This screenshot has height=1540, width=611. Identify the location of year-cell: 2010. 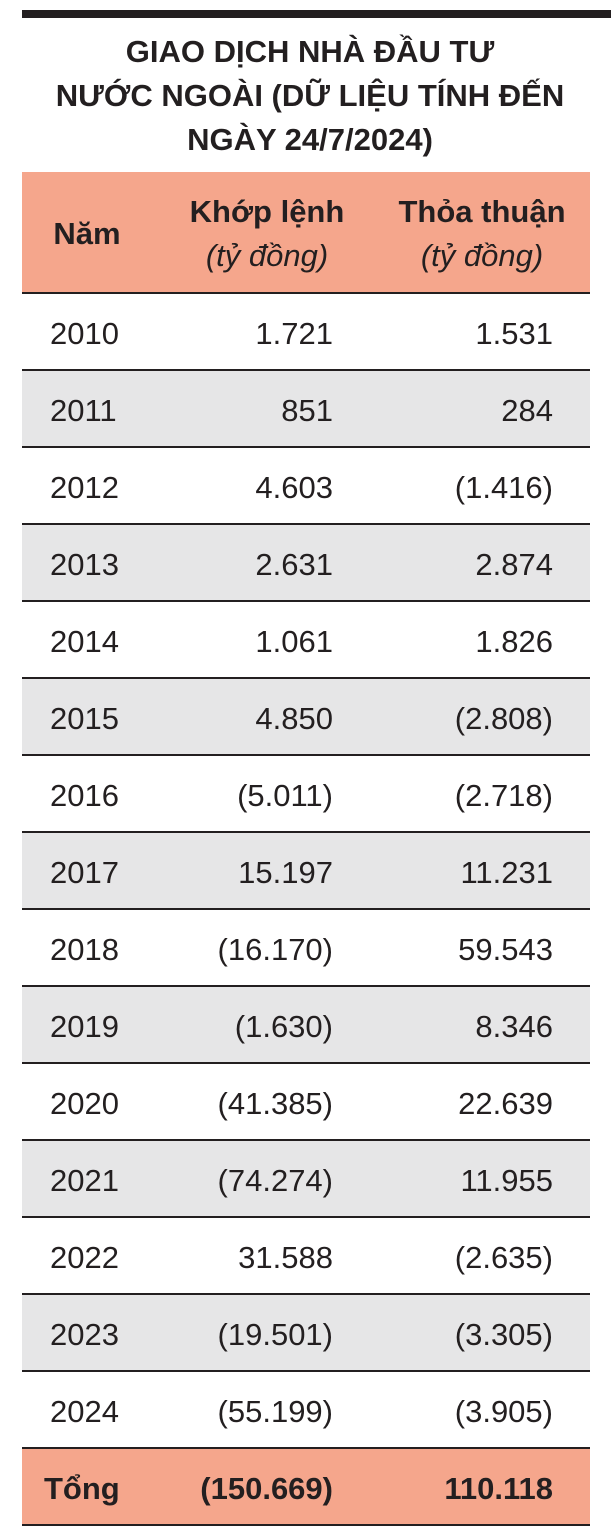
(84, 333).